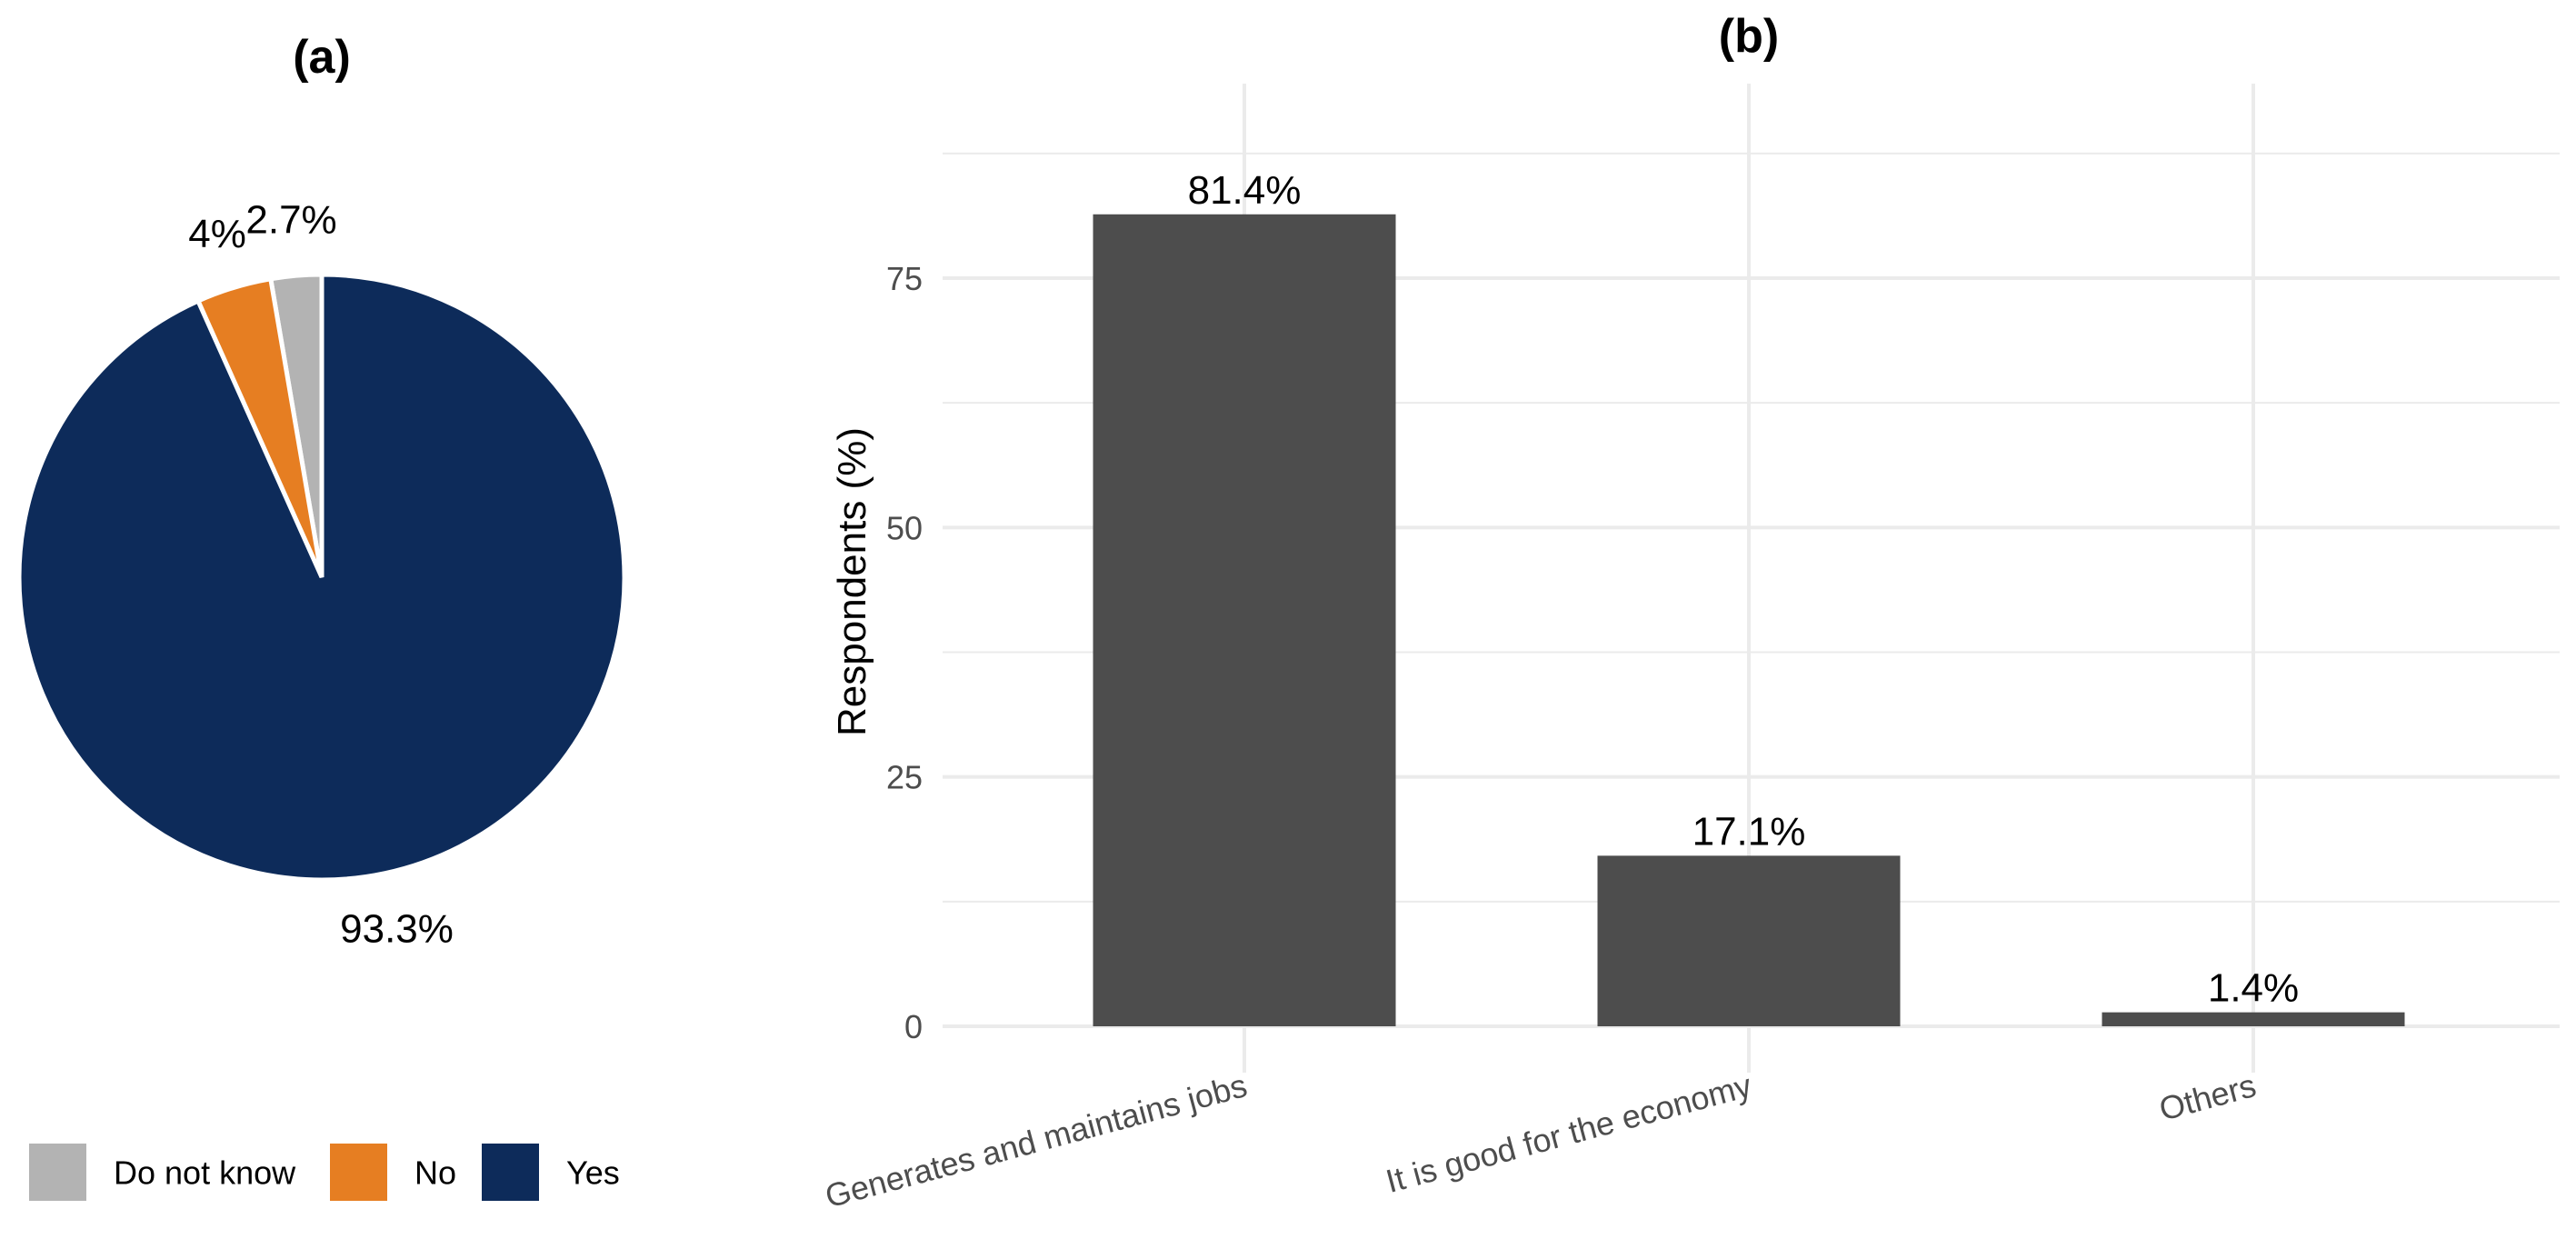  I want to click on legend-label-no: No, so click(435, 1173).